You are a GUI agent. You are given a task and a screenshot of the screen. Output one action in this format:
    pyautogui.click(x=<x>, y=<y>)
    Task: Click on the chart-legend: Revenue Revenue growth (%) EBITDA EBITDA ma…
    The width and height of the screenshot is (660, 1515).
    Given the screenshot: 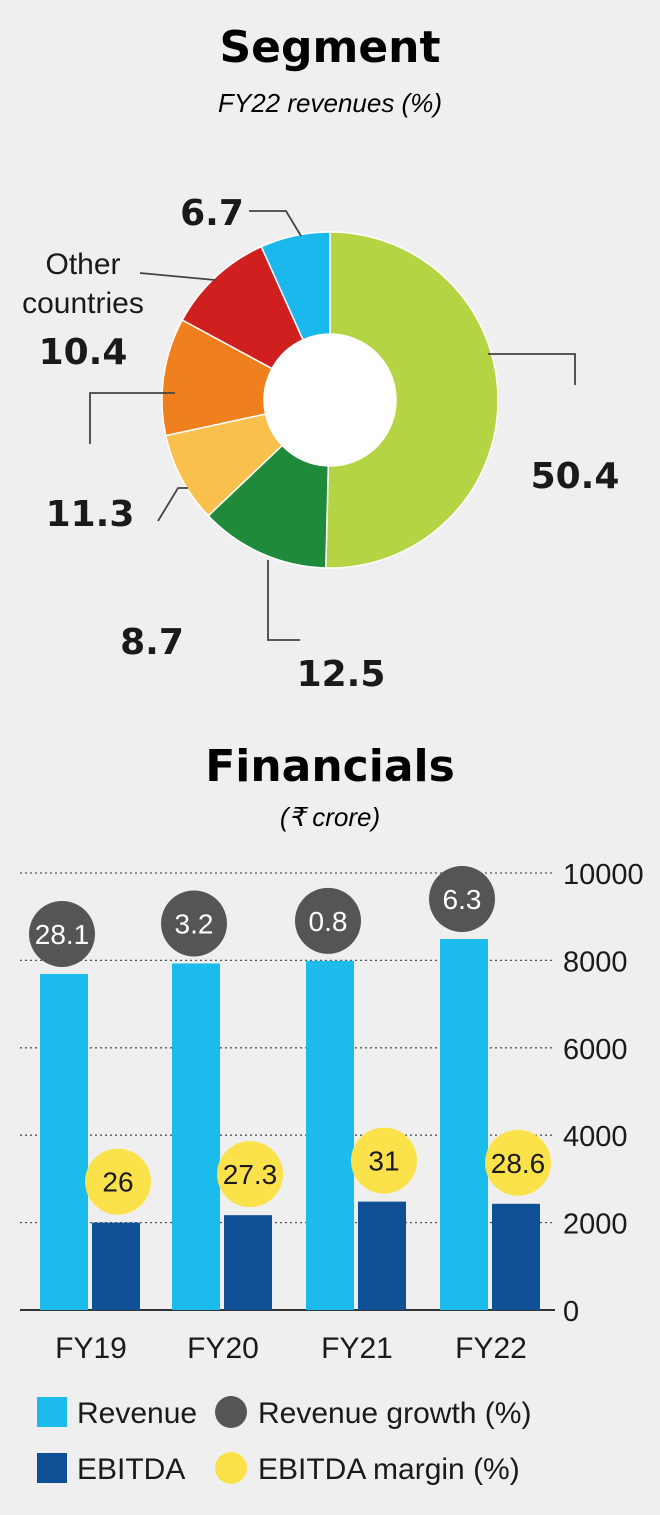 What is the action you would take?
    pyautogui.click(x=284, y=1441)
    